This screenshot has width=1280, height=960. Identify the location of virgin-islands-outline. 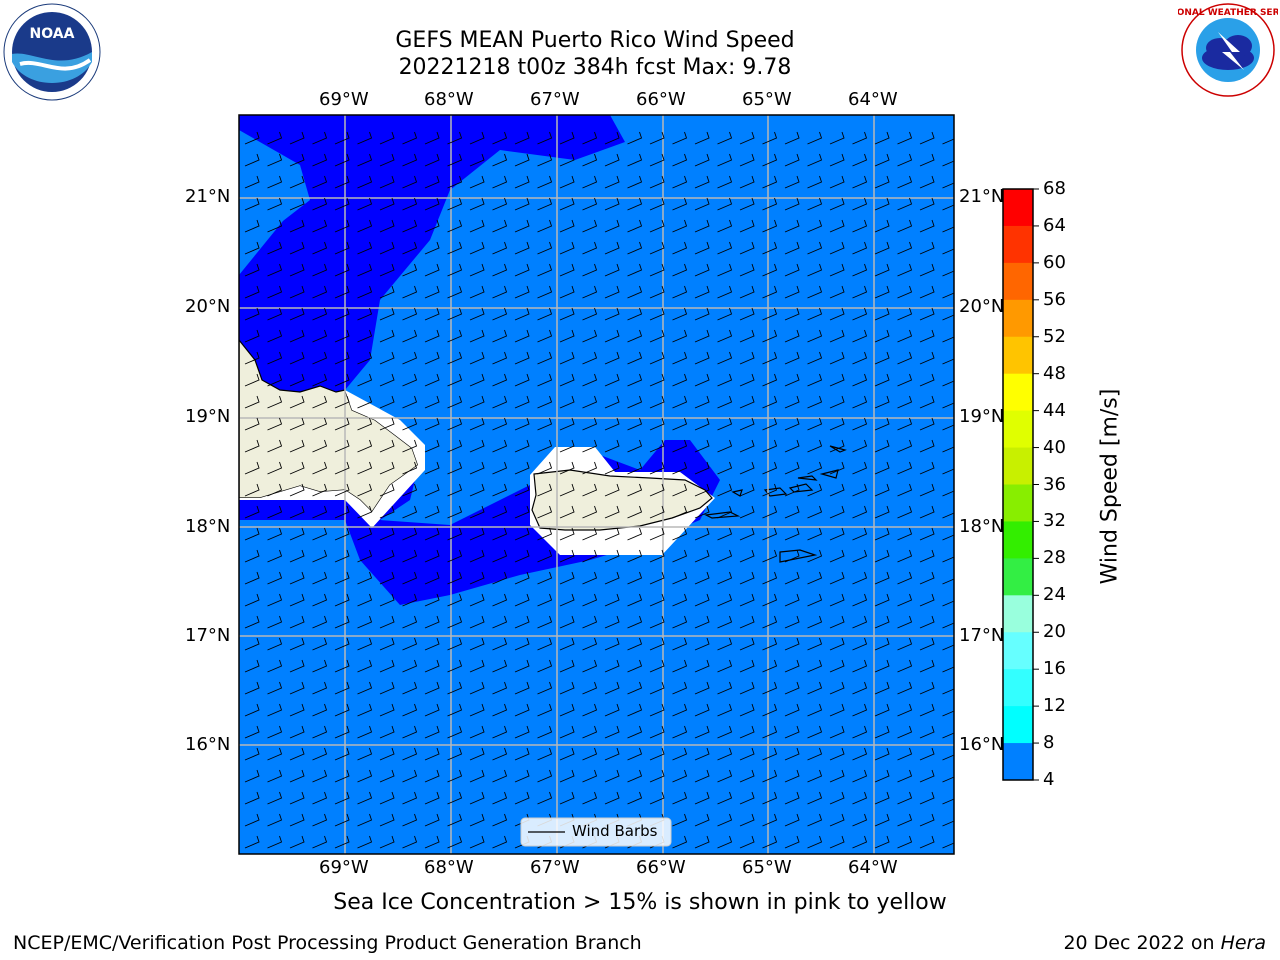
(775, 504).